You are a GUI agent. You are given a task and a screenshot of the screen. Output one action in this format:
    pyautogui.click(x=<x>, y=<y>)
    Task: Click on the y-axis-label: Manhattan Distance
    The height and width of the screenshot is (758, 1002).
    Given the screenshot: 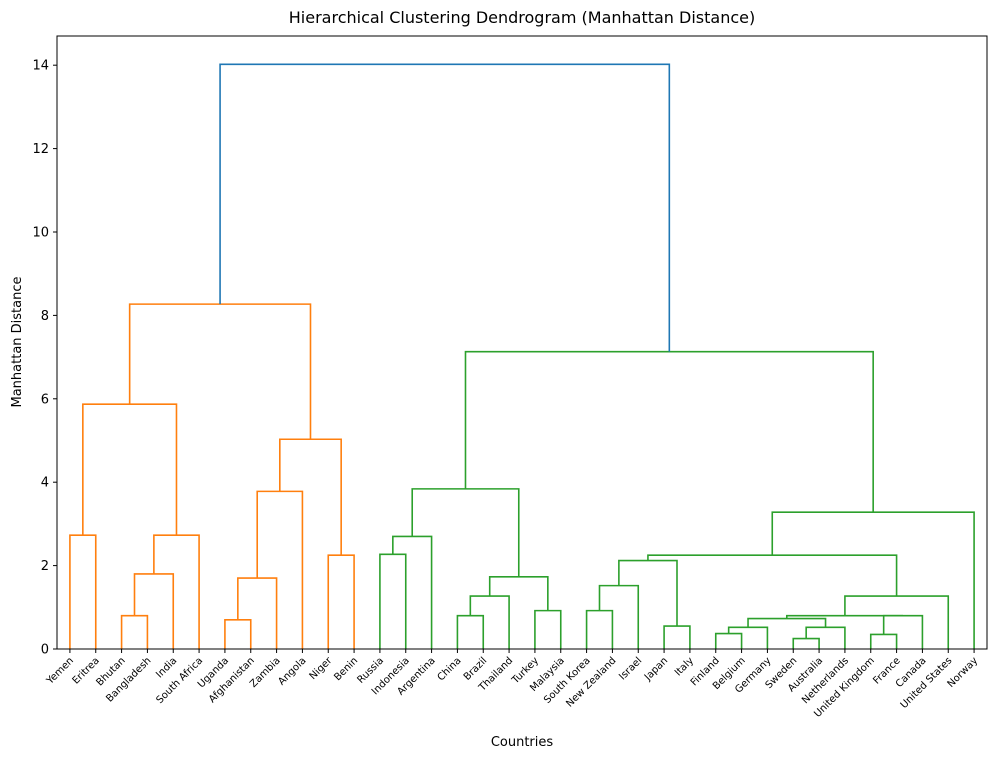 What is the action you would take?
    pyautogui.click(x=17, y=341)
    